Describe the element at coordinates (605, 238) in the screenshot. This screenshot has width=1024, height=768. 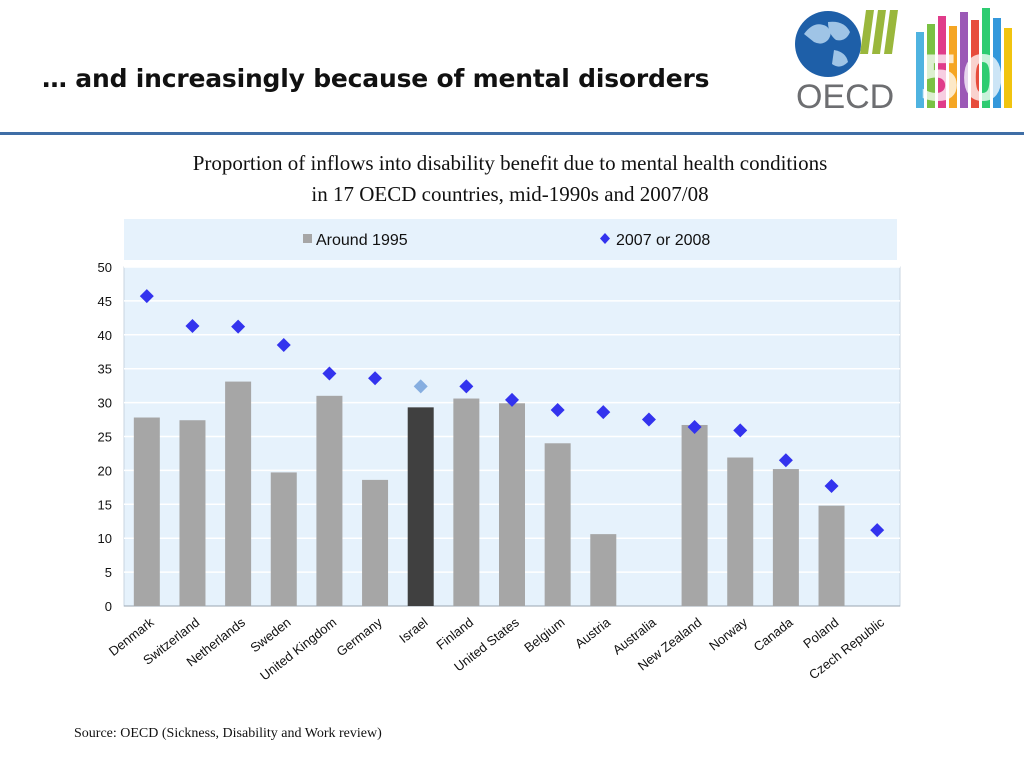
I see `legend-swatch-diamond` at that location.